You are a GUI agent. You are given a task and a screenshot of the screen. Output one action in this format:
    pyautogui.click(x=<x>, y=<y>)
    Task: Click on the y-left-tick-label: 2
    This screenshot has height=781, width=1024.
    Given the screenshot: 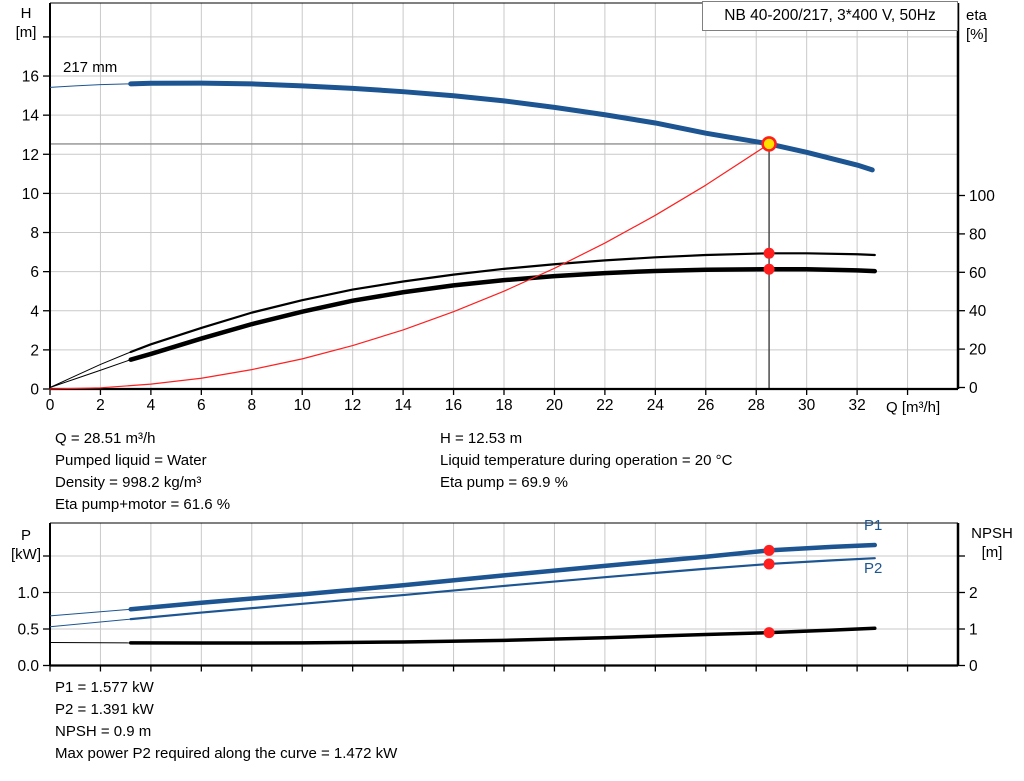 What is the action you would take?
    pyautogui.click(x=34, y=350)
    